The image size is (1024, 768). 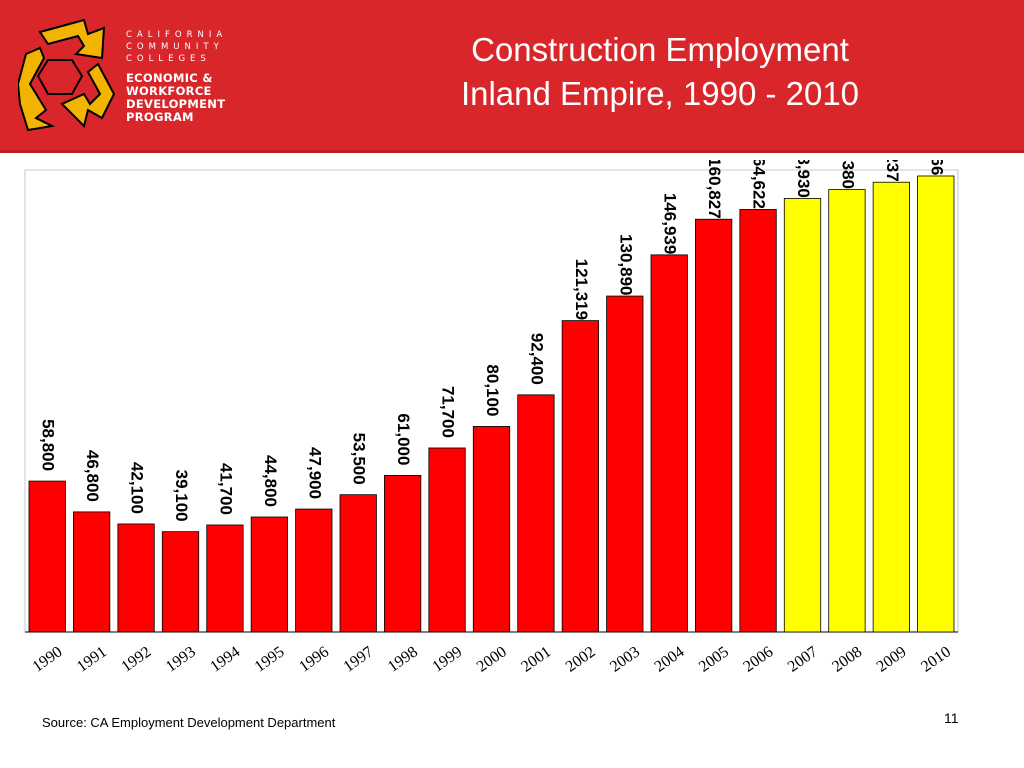 What do you see at coordinates (936, 659) in the screenshot?
I see `x-tick-label-2010: 2010` at bounding box center [936, 659].